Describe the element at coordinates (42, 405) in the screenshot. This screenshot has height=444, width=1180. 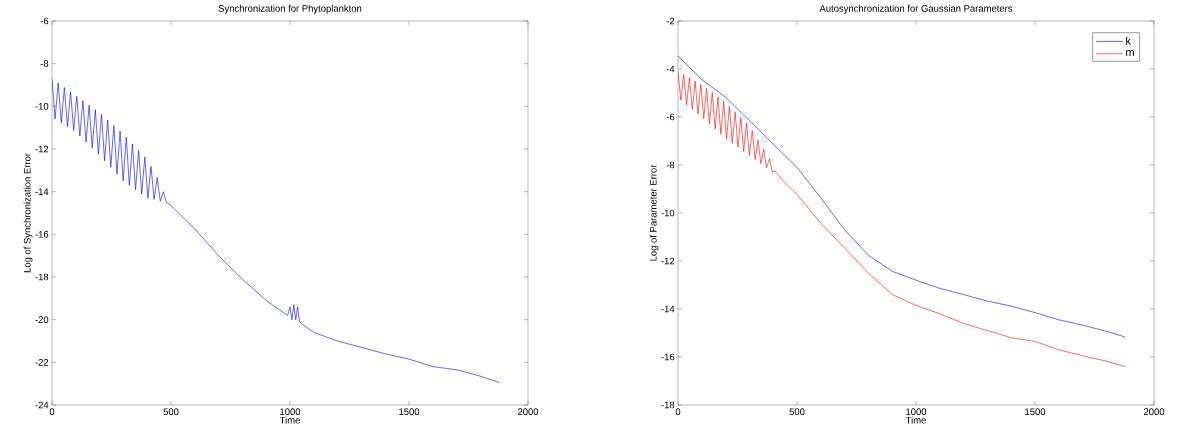
I see `y-tick-label: -24` at that location.